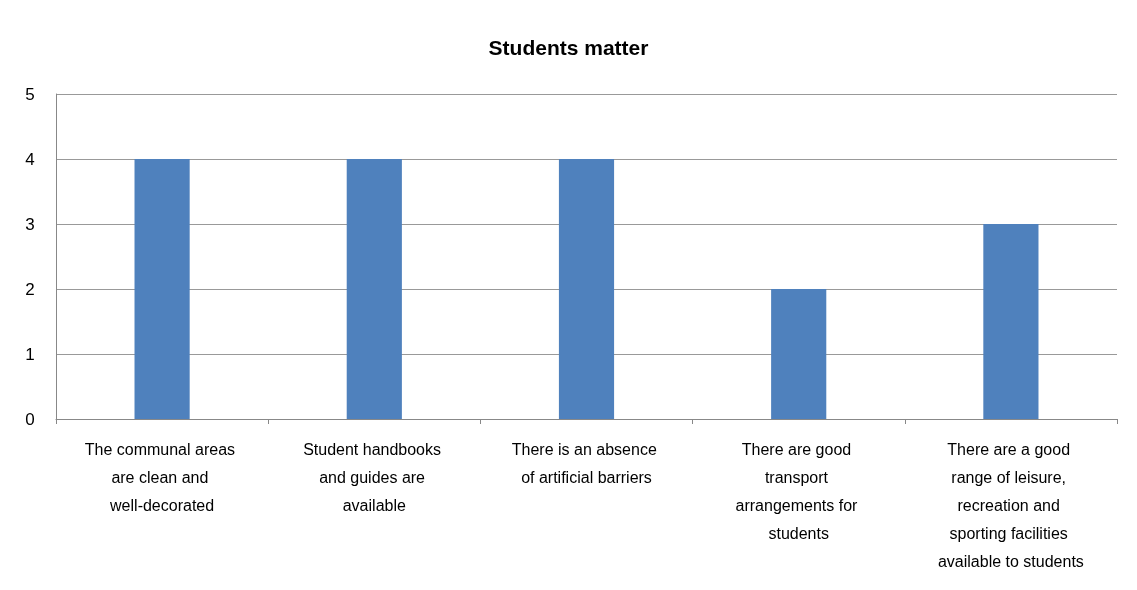 The image size is (1137, 590). I want to click on y-tick-label: 1, so click(30, 354).